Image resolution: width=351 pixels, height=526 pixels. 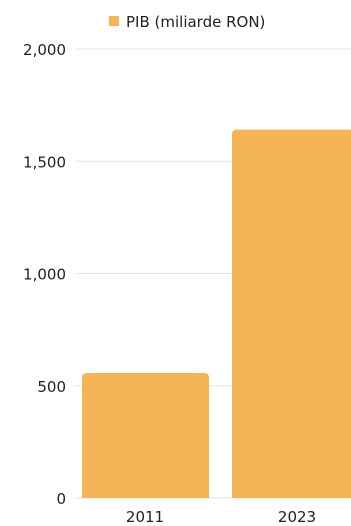 What do you see at coordinates (221, 517) in the screenshot?
I see `x-axis: 2011 2023` at bounding box center [221, 517].